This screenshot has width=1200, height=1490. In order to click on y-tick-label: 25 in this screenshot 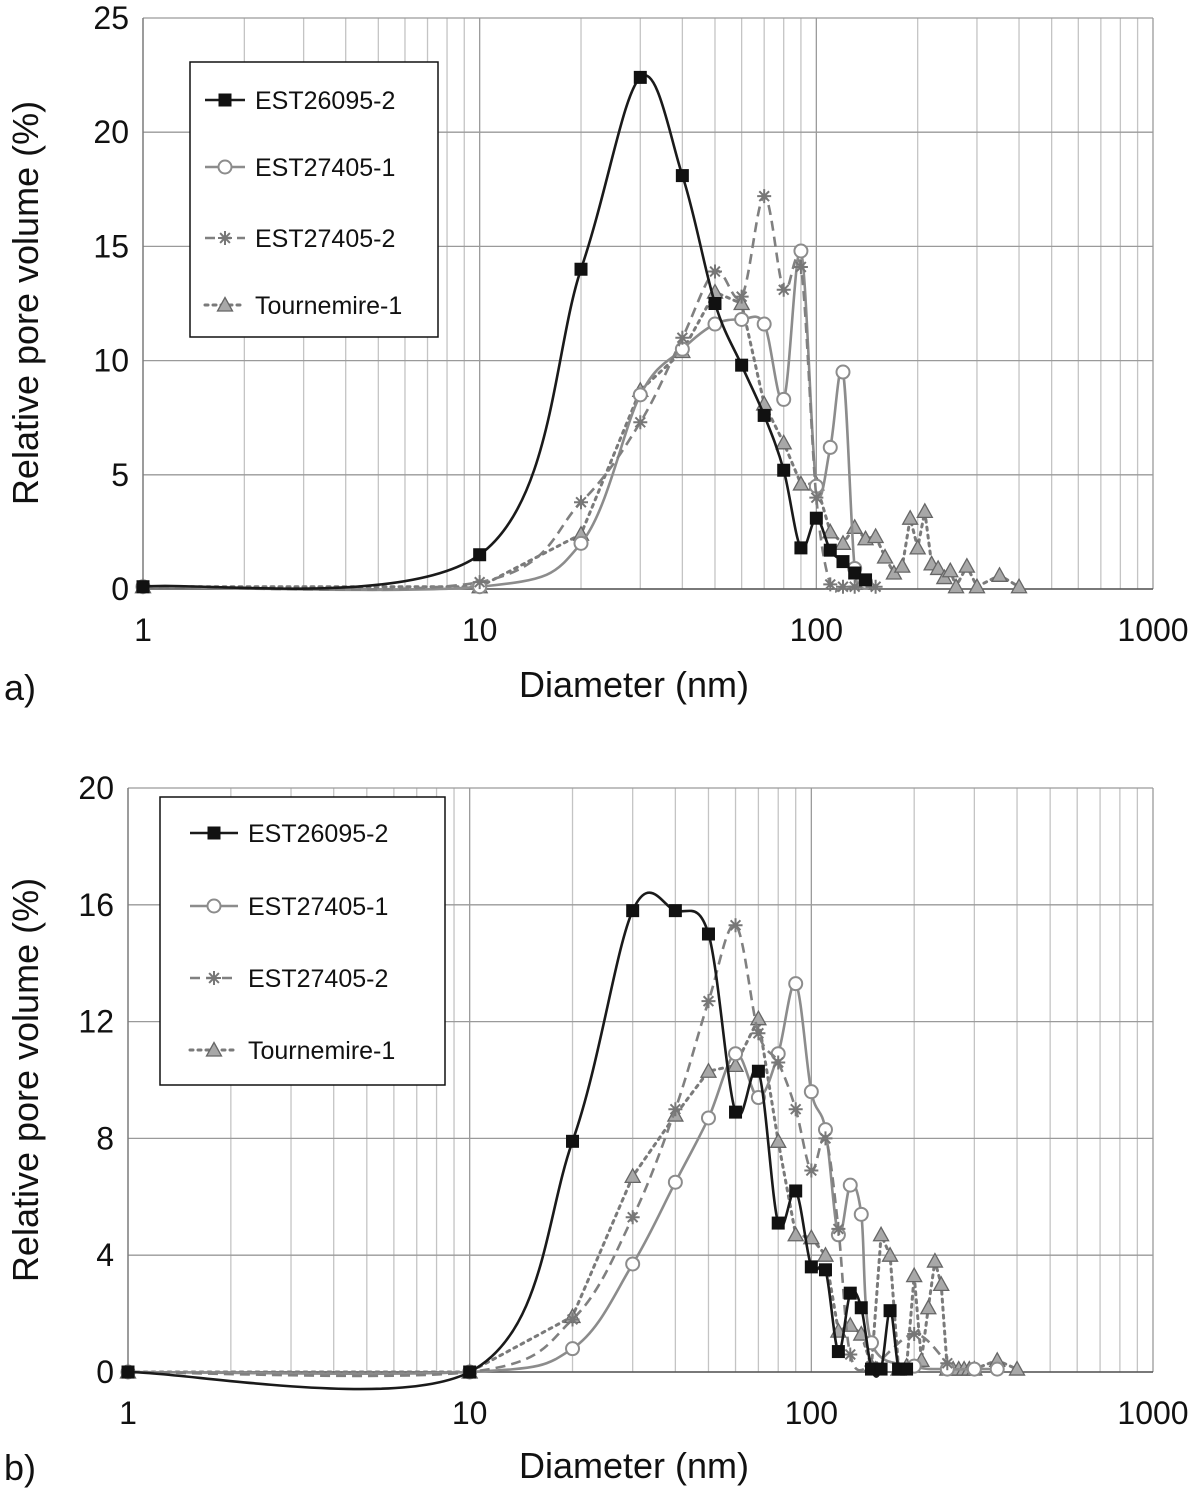, I will do `click(111, 18)`.